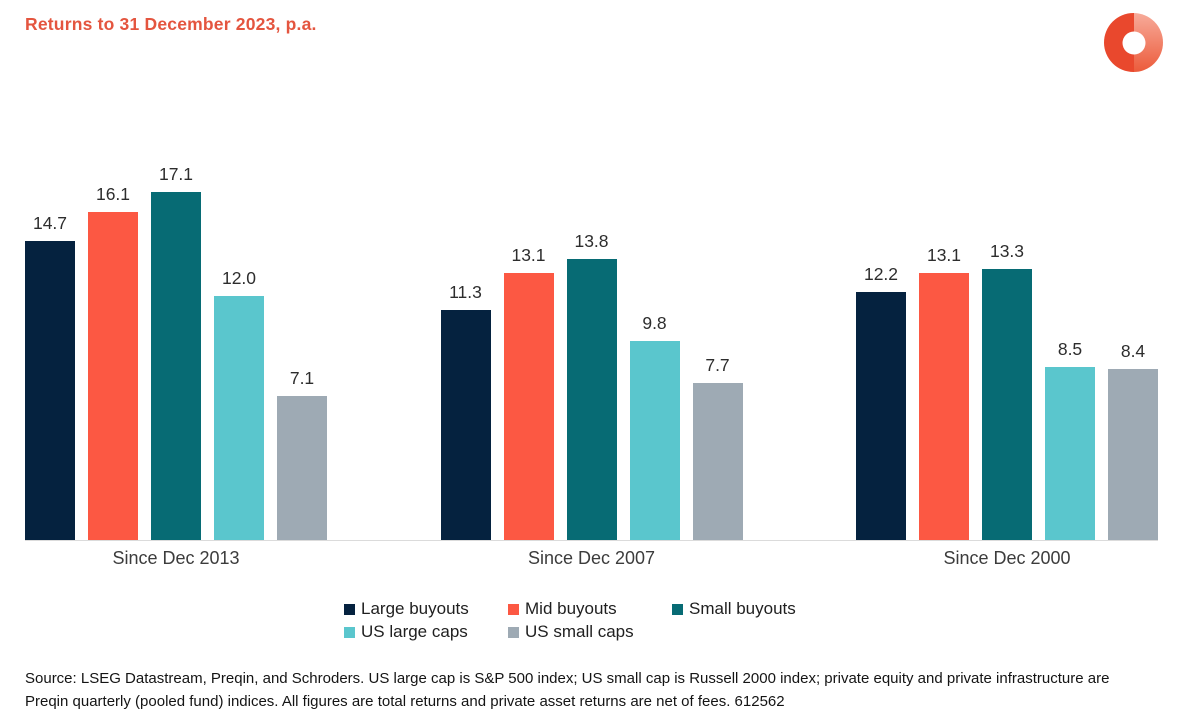 The height and width of the screenshot is (728, 1180). I want to click on legend-item-mid-buyouts: Mid buyouts, so click(590, 609).